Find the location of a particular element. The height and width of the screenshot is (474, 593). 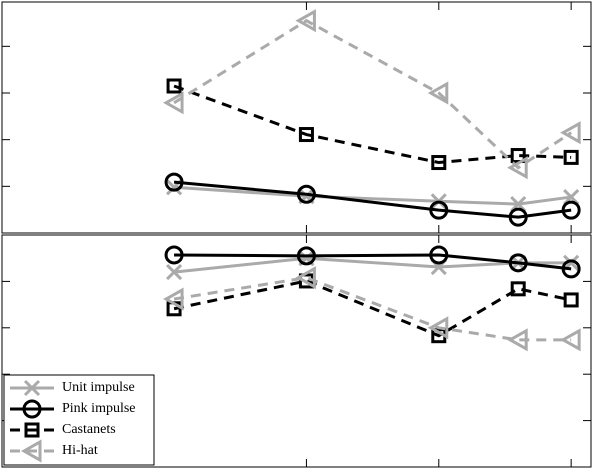

legend-label: Hi-hat is located at coordinates (80, 450).